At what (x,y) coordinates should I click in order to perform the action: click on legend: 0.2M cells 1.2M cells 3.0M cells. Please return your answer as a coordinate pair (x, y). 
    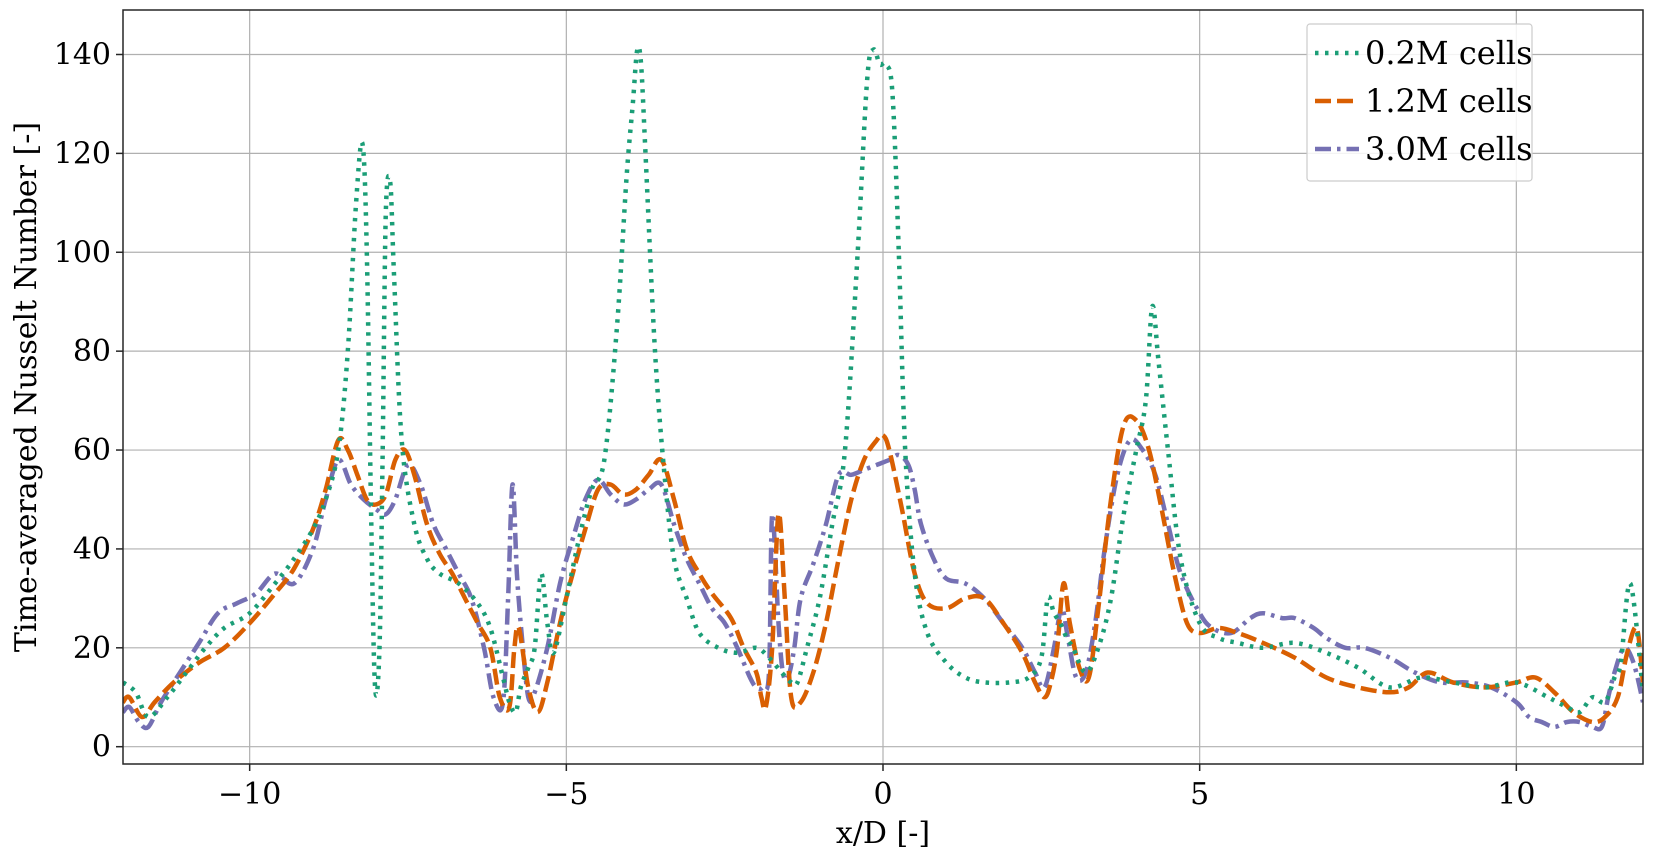
    Looking at the image, I should click on (1419, 102).